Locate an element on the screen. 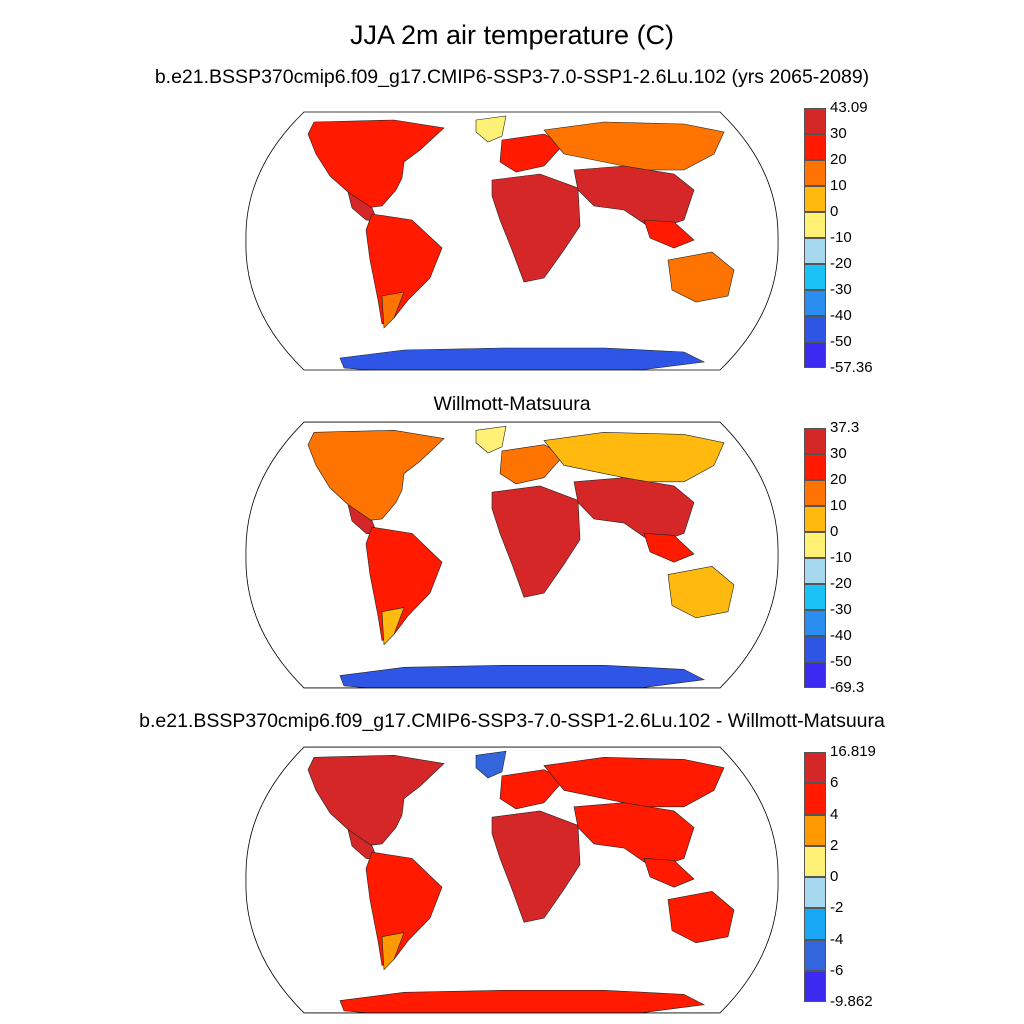 The image size is (1024, 1024). panel-2-title: Willmott-Matsuura is located at coordinates (512, 404).